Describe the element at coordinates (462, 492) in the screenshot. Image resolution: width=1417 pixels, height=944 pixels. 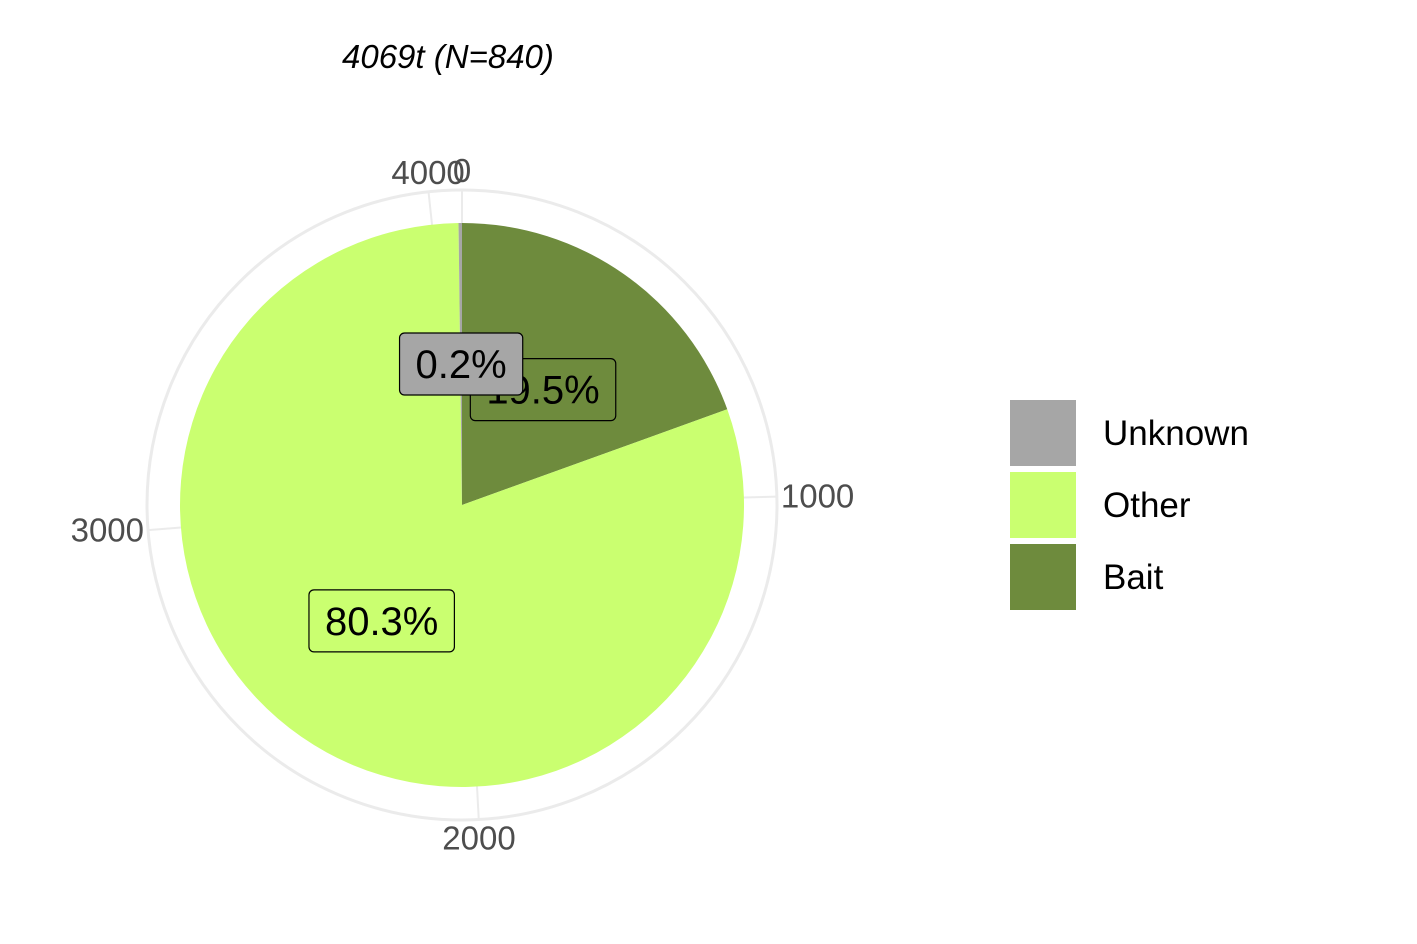
I see `slice-labels: 19.5%80.3%0.2%` at that location.